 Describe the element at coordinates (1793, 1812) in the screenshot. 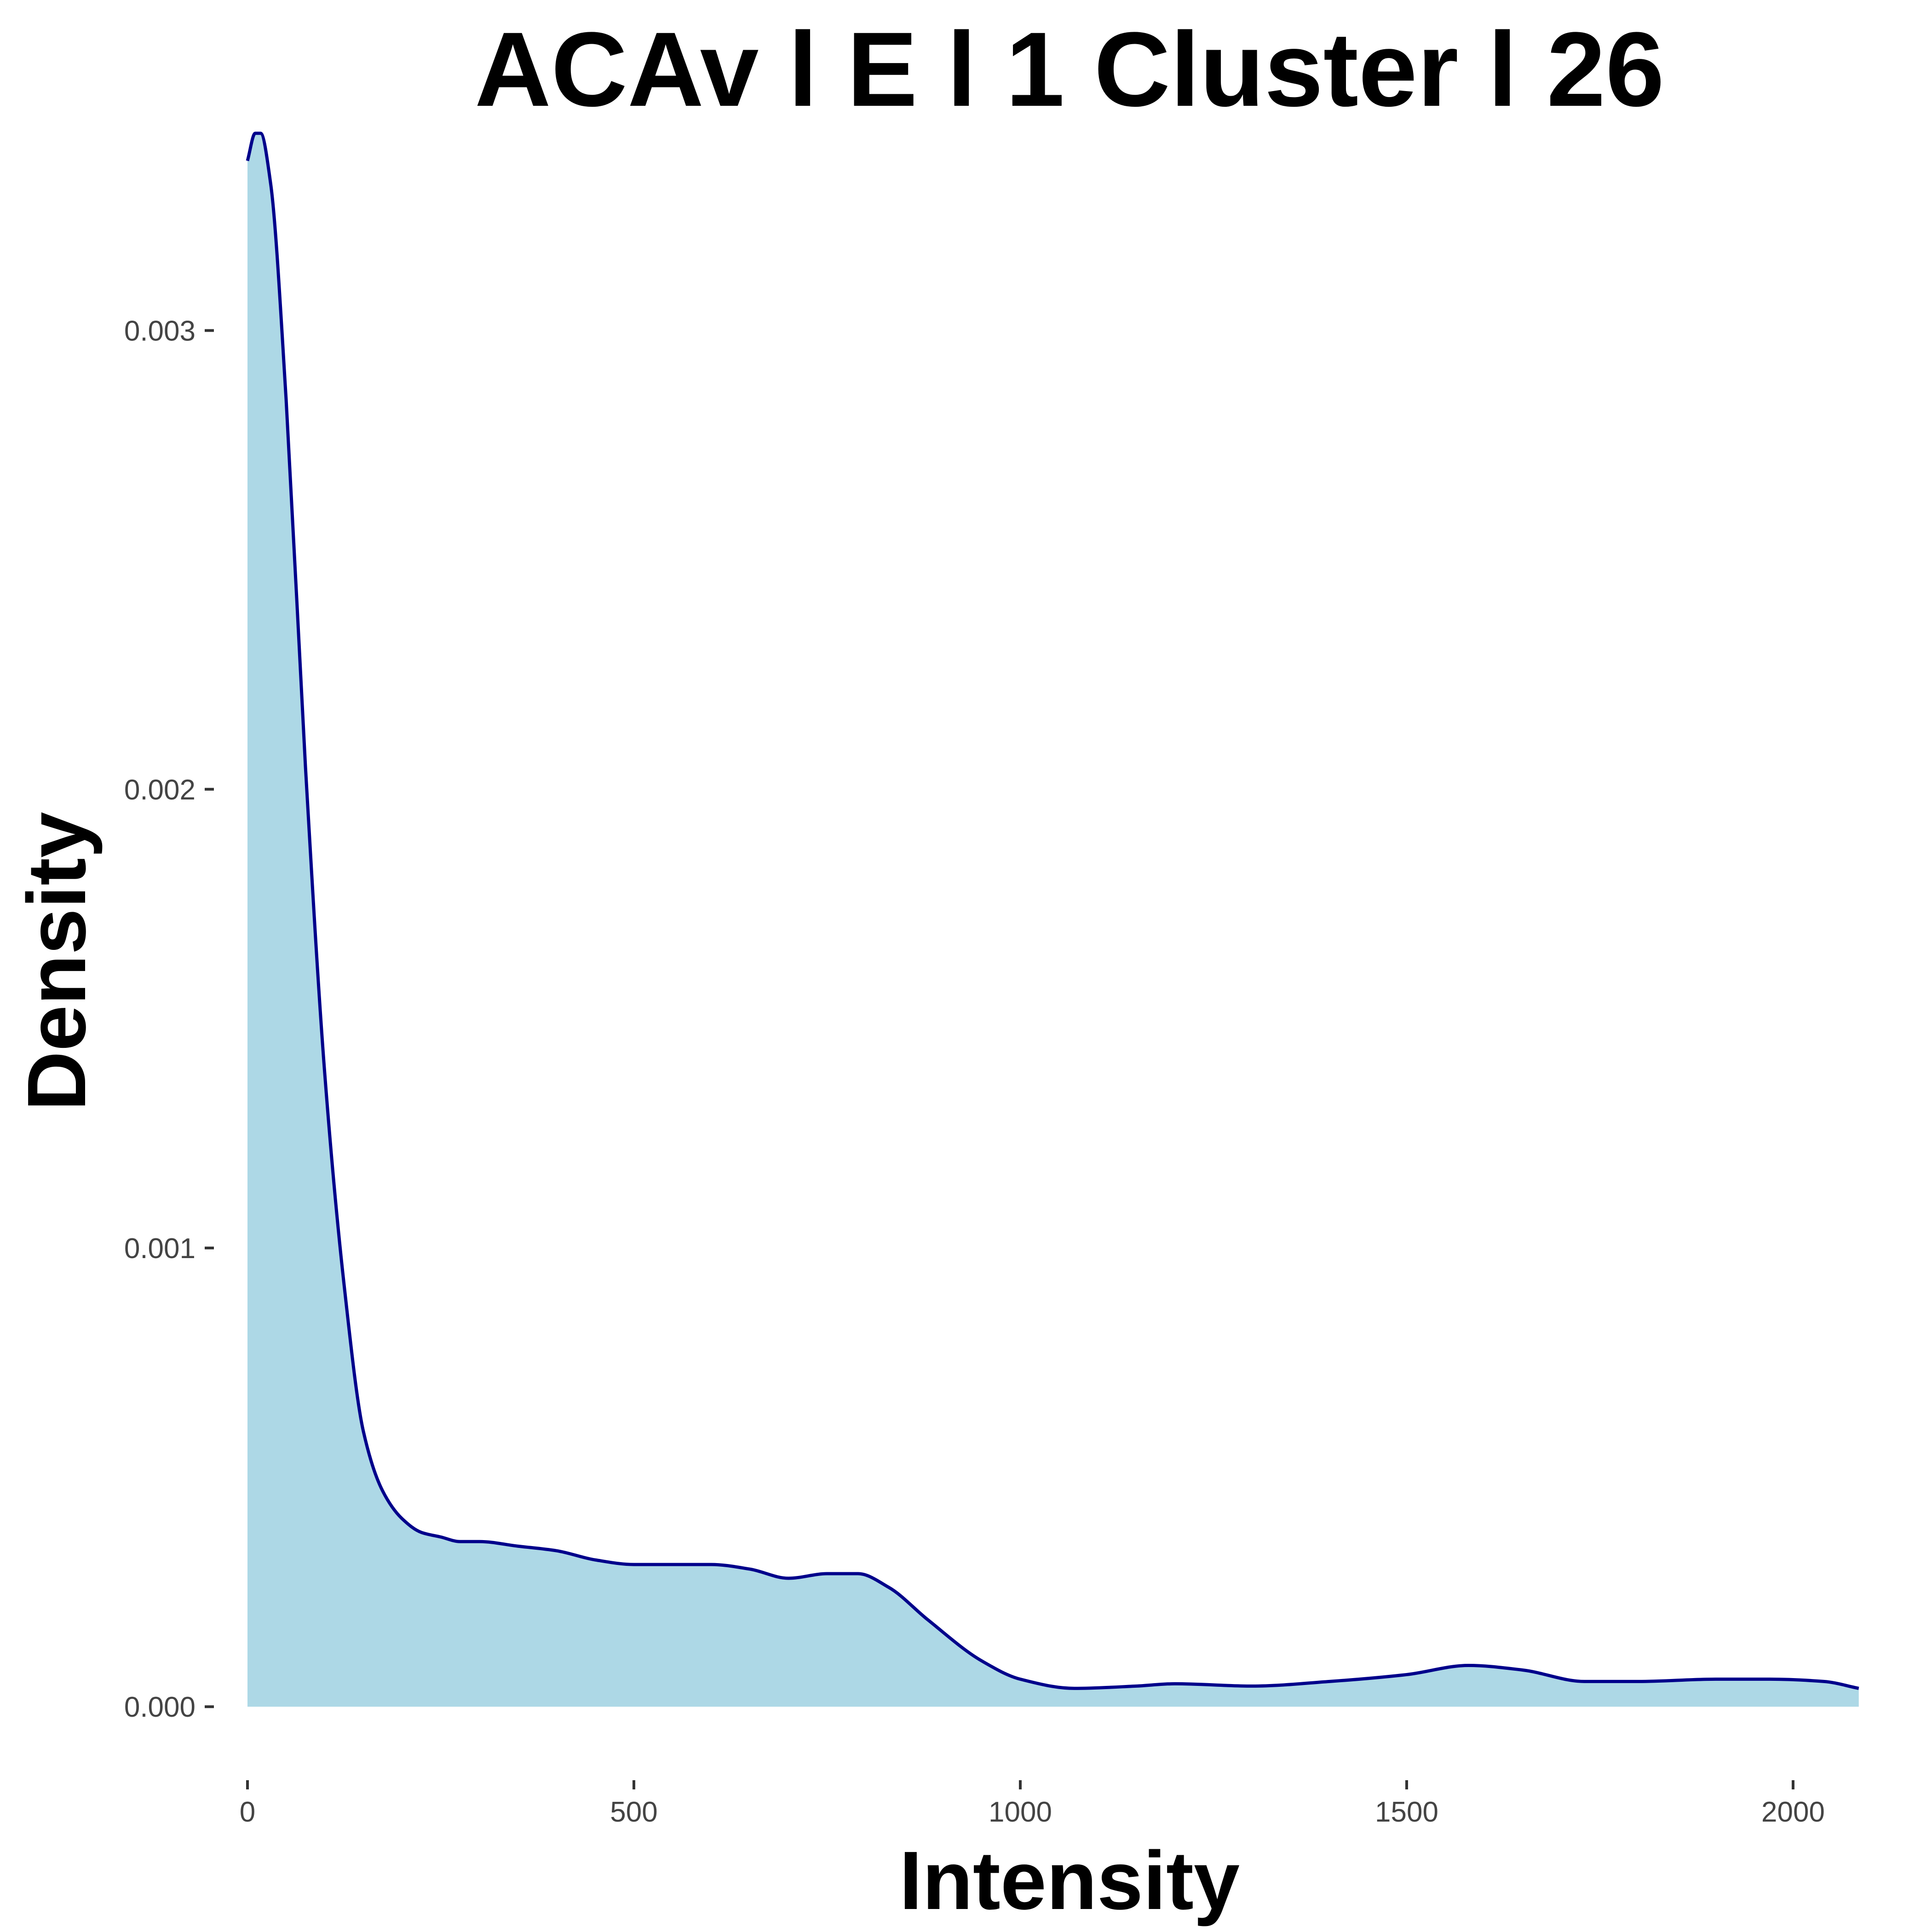

I see `x-tick-label: 2000` at that location.